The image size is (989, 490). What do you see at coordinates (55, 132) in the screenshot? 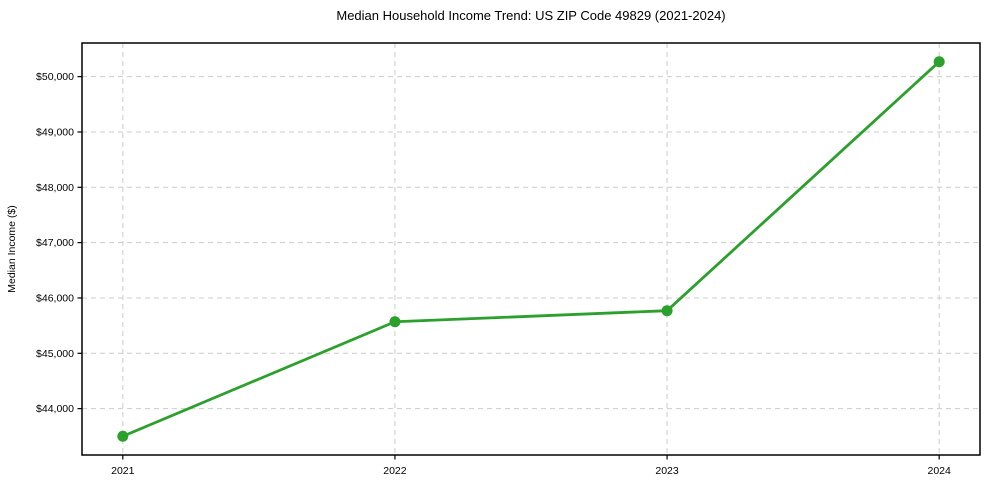
I see `y-tick-label: $49,000` at bounding box center [55, 132].